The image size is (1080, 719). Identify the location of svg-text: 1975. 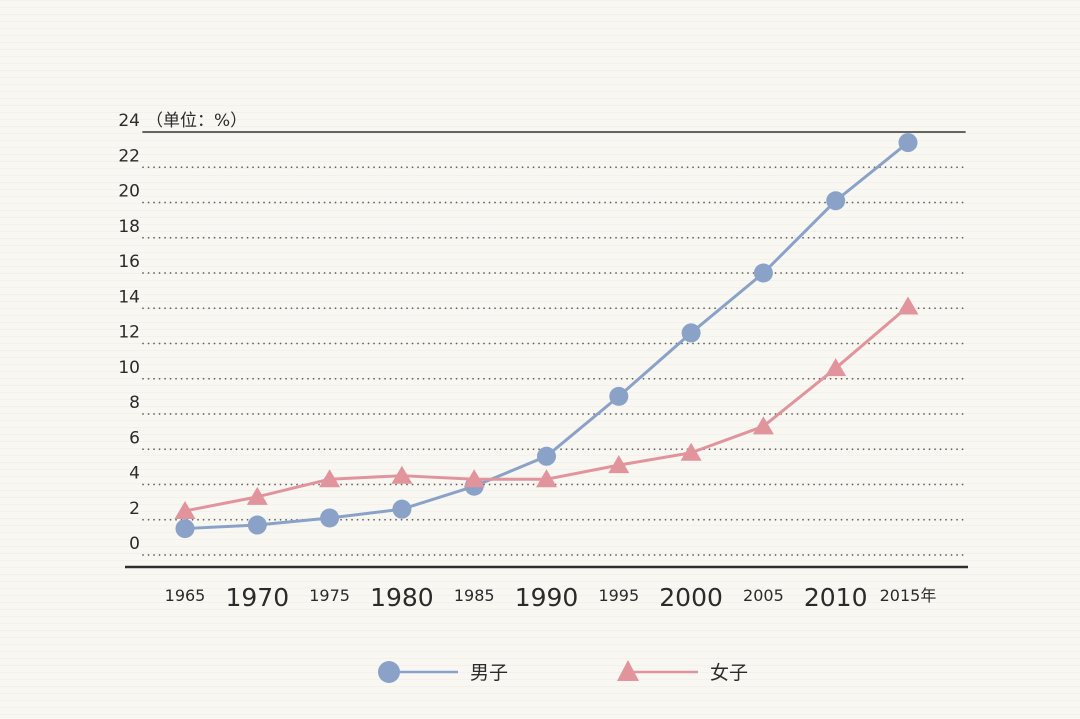
(329, 595).